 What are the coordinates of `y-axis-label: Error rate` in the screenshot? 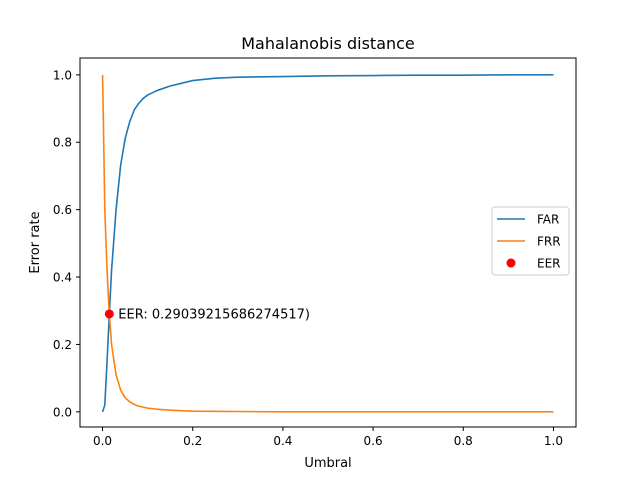 It's located at (35, 242).